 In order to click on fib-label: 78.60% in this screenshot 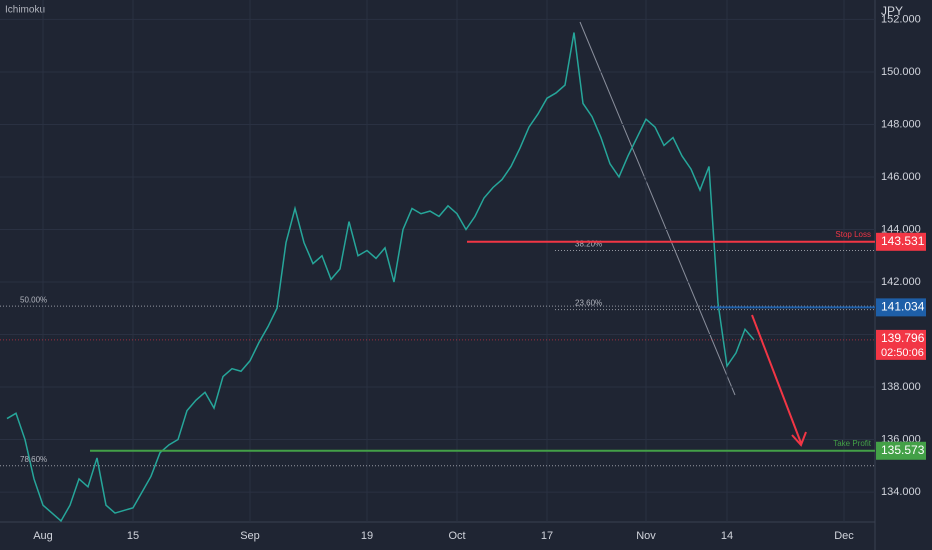, I will do `click(33, 459)`.